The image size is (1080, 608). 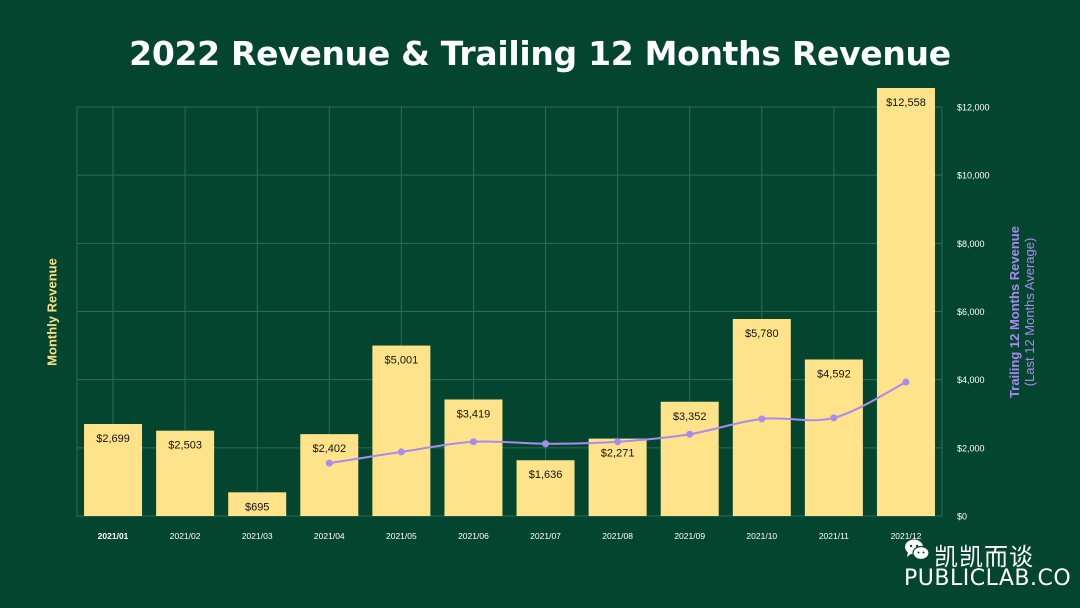 I want to click on x-tick-label: 2021/04, so click(x=329, y=536).